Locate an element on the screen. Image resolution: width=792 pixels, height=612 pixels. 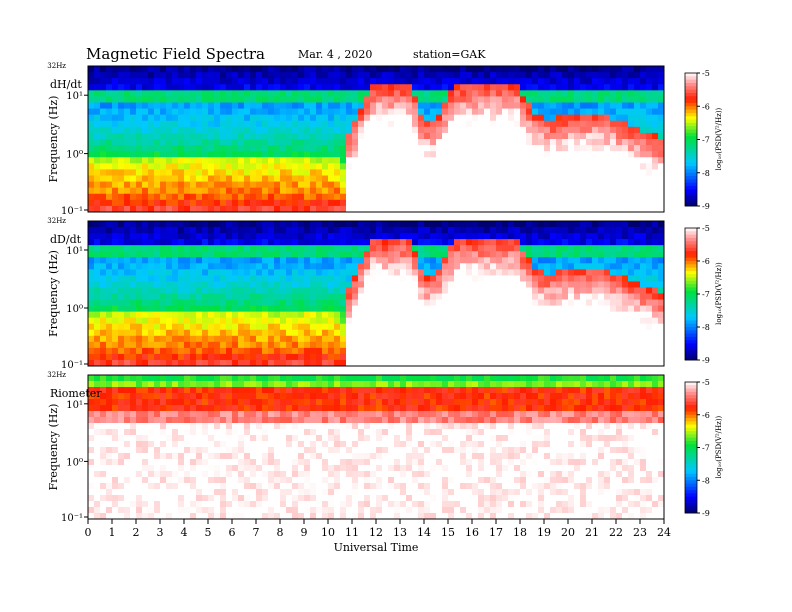
x-tick-label: 23 is located at coordinates (640, 532).